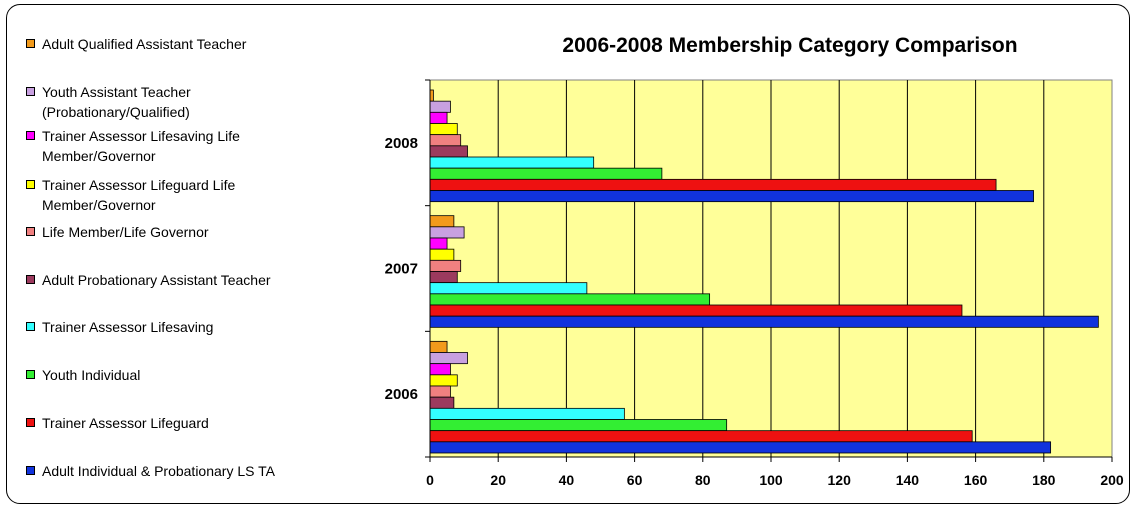 The image size is (1138, 511). I want to click on legend-item: Trainer Assessor Lifeguard, so click(194, 423).